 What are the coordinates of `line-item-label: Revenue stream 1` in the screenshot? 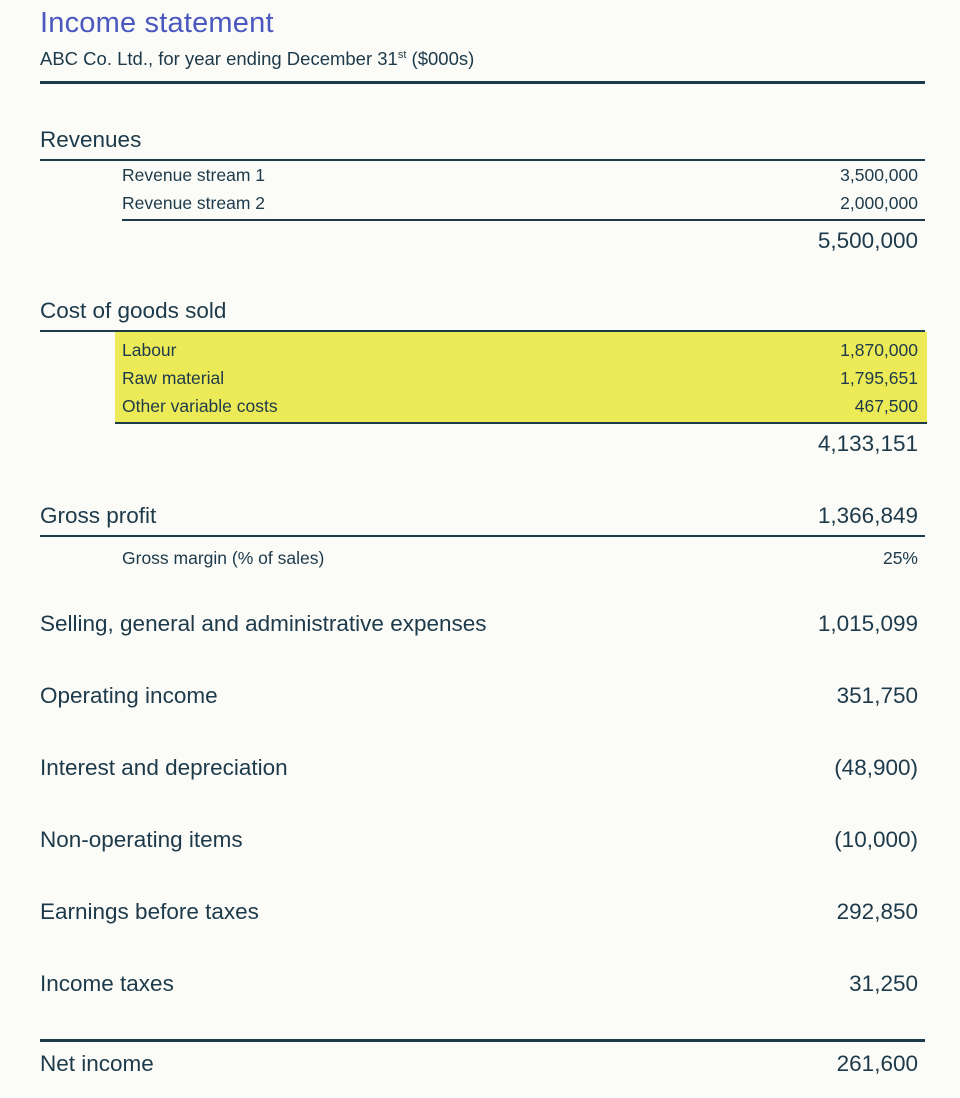 It's located at (193, 175).